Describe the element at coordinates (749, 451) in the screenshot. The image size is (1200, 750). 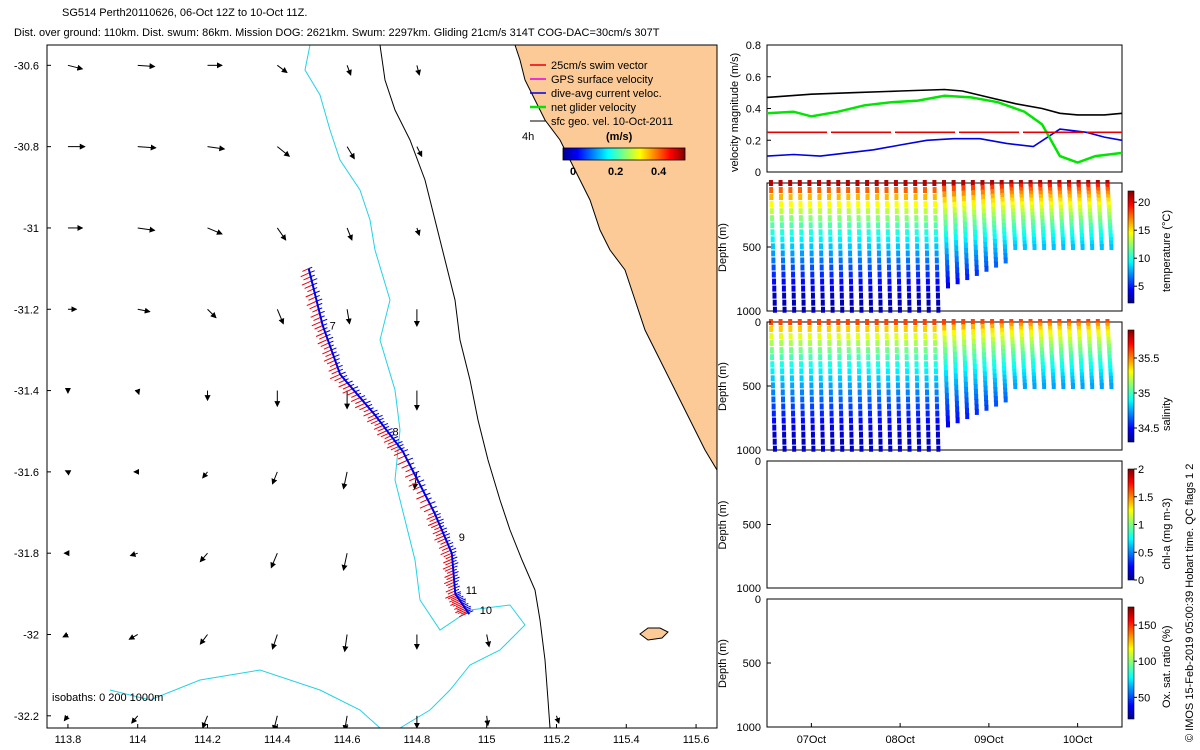
I see `section-y-tick-label: 1000` at that location.